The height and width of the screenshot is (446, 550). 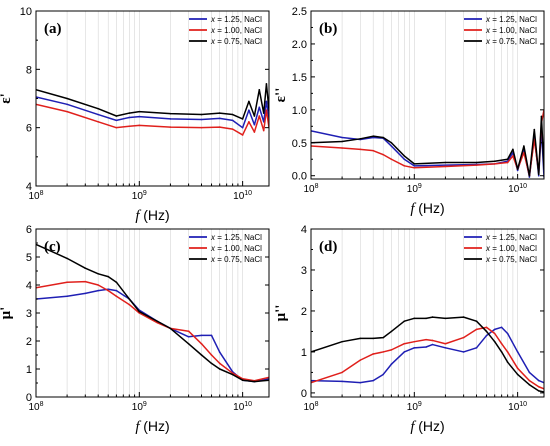 I want to click on x-tick-label: 10¹⁰, so click(x=517, y=189).